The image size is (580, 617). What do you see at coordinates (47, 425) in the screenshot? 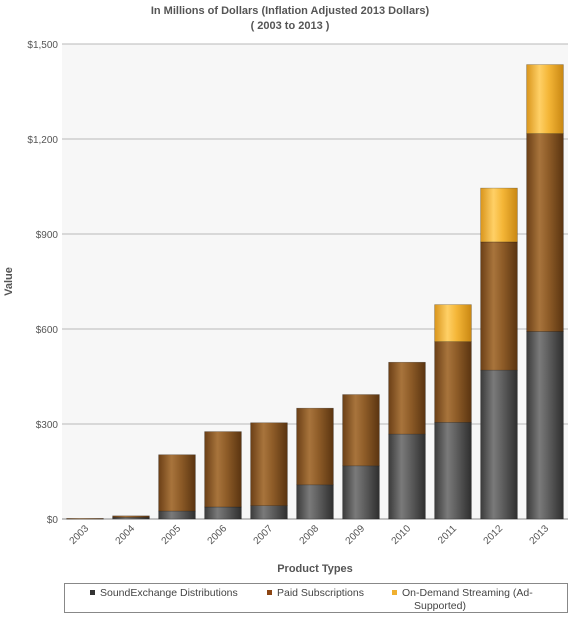
I see `y-tick-label: $300` at bounding box center [47, 425].